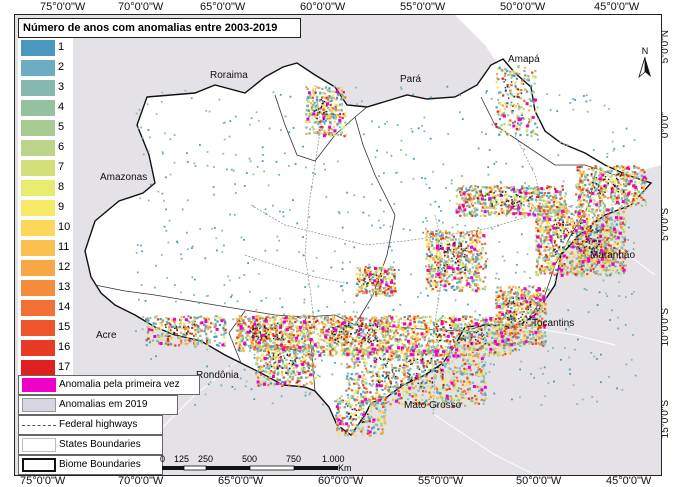  I want to click on scale-label-250: 250, so click(206, 459).